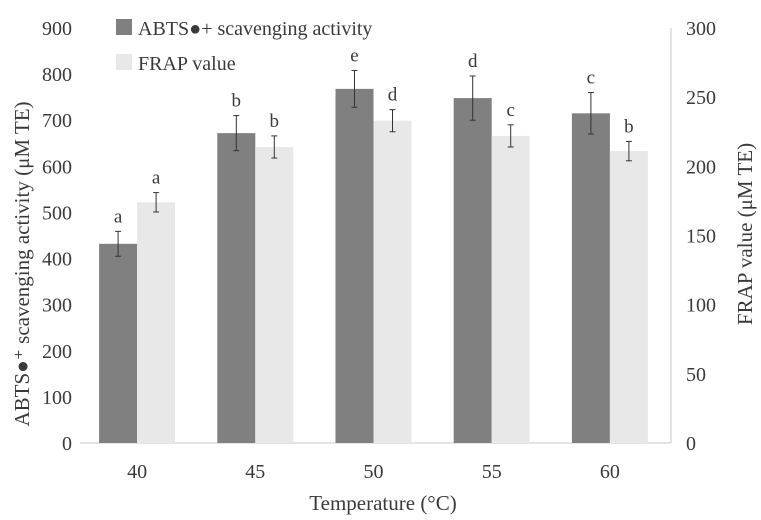  Describe the element at coordinates (610, 472) in the screenshot. I see `x-tick-label: 60` at that location.